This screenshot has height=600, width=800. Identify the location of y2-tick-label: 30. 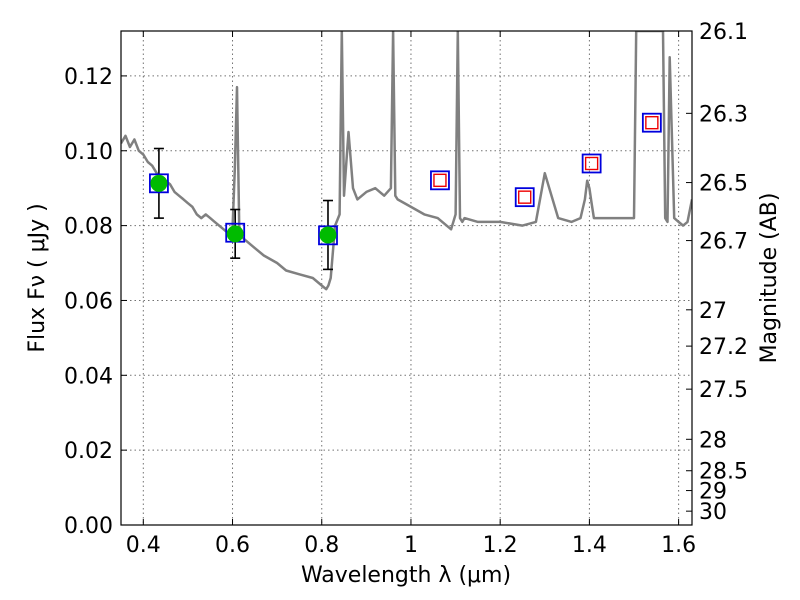
(713, 512).